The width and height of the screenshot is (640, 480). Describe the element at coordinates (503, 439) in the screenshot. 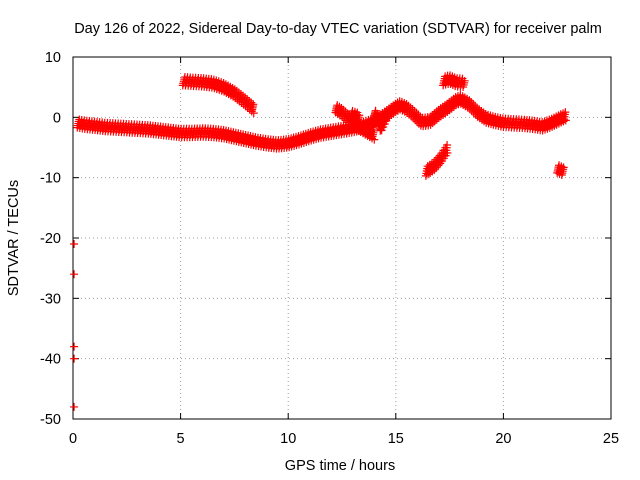

I see `x-tick-label: 20` at that location.